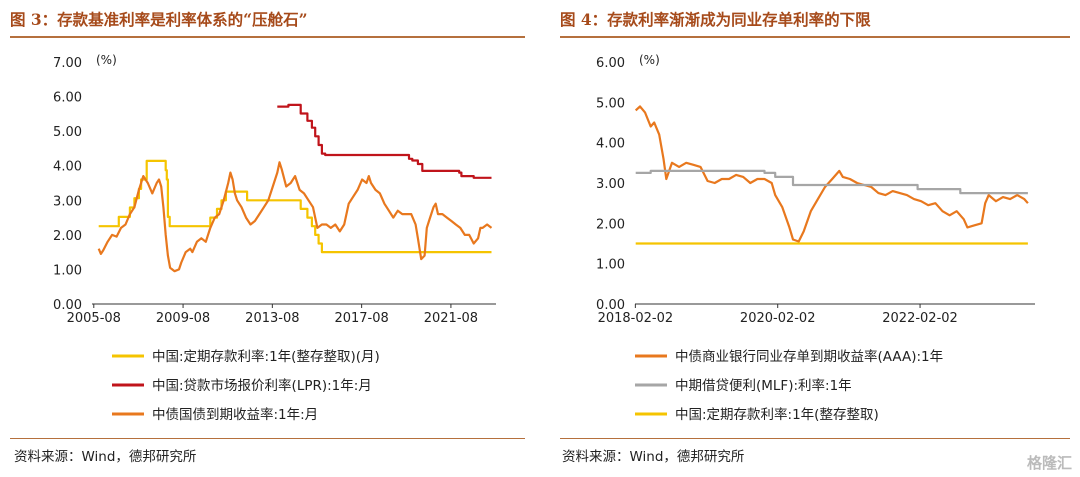  What do you see at coordinates (94, 318) in the screenshot?
I see `x-tick-label: 2005-08` at bounding box center [94, 318].